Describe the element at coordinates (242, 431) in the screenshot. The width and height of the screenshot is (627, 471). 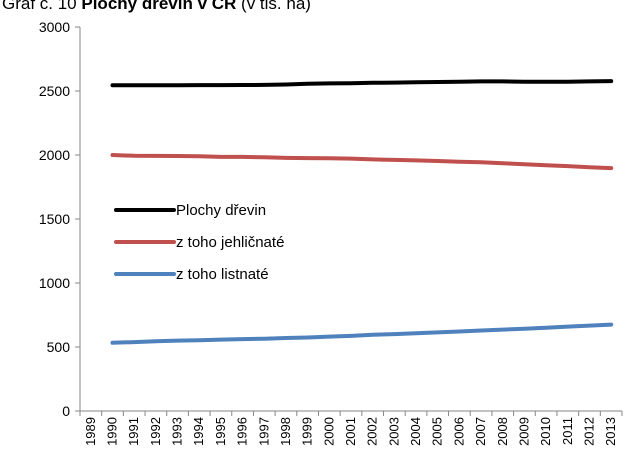
I see `x-tick-label: 1996` at that location.